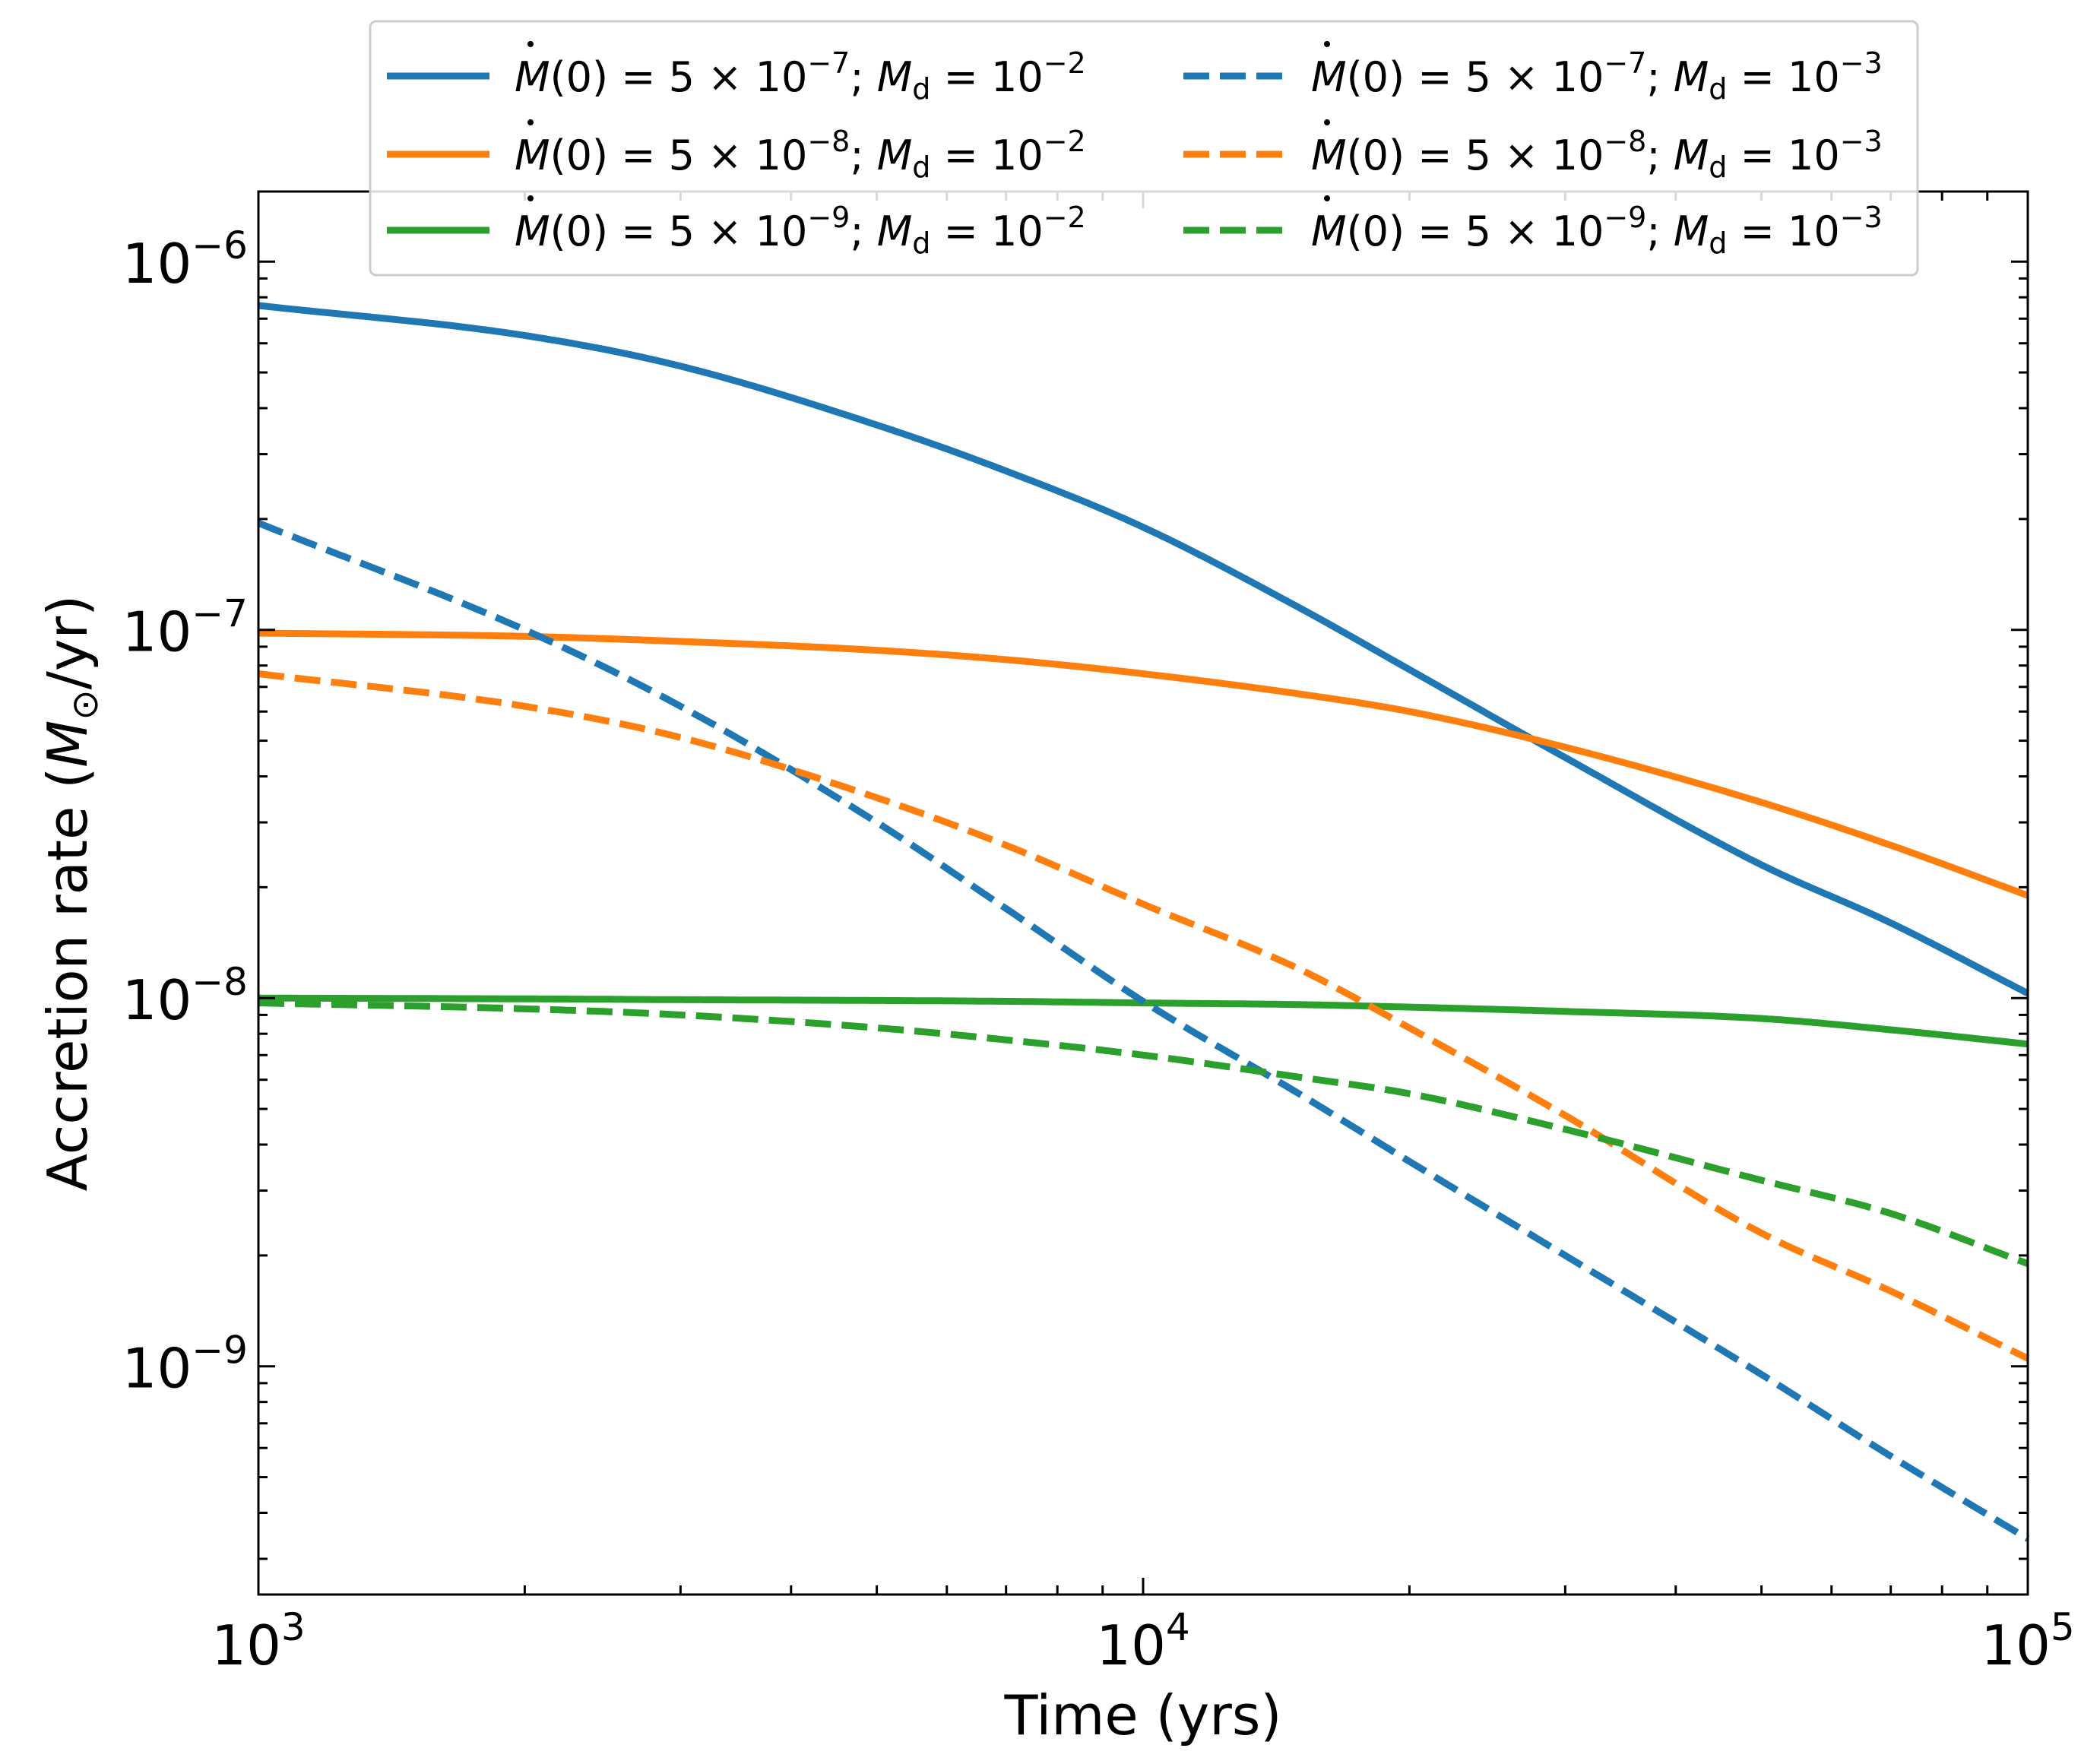 This screenshot has width=2100, height=1764. Describe the element at coordinates (800, 154) in the screenshot. I see `legend-label-solid-mdot5e-8: M(0) = 5 × 10−8; Md = 10−2` at that location.